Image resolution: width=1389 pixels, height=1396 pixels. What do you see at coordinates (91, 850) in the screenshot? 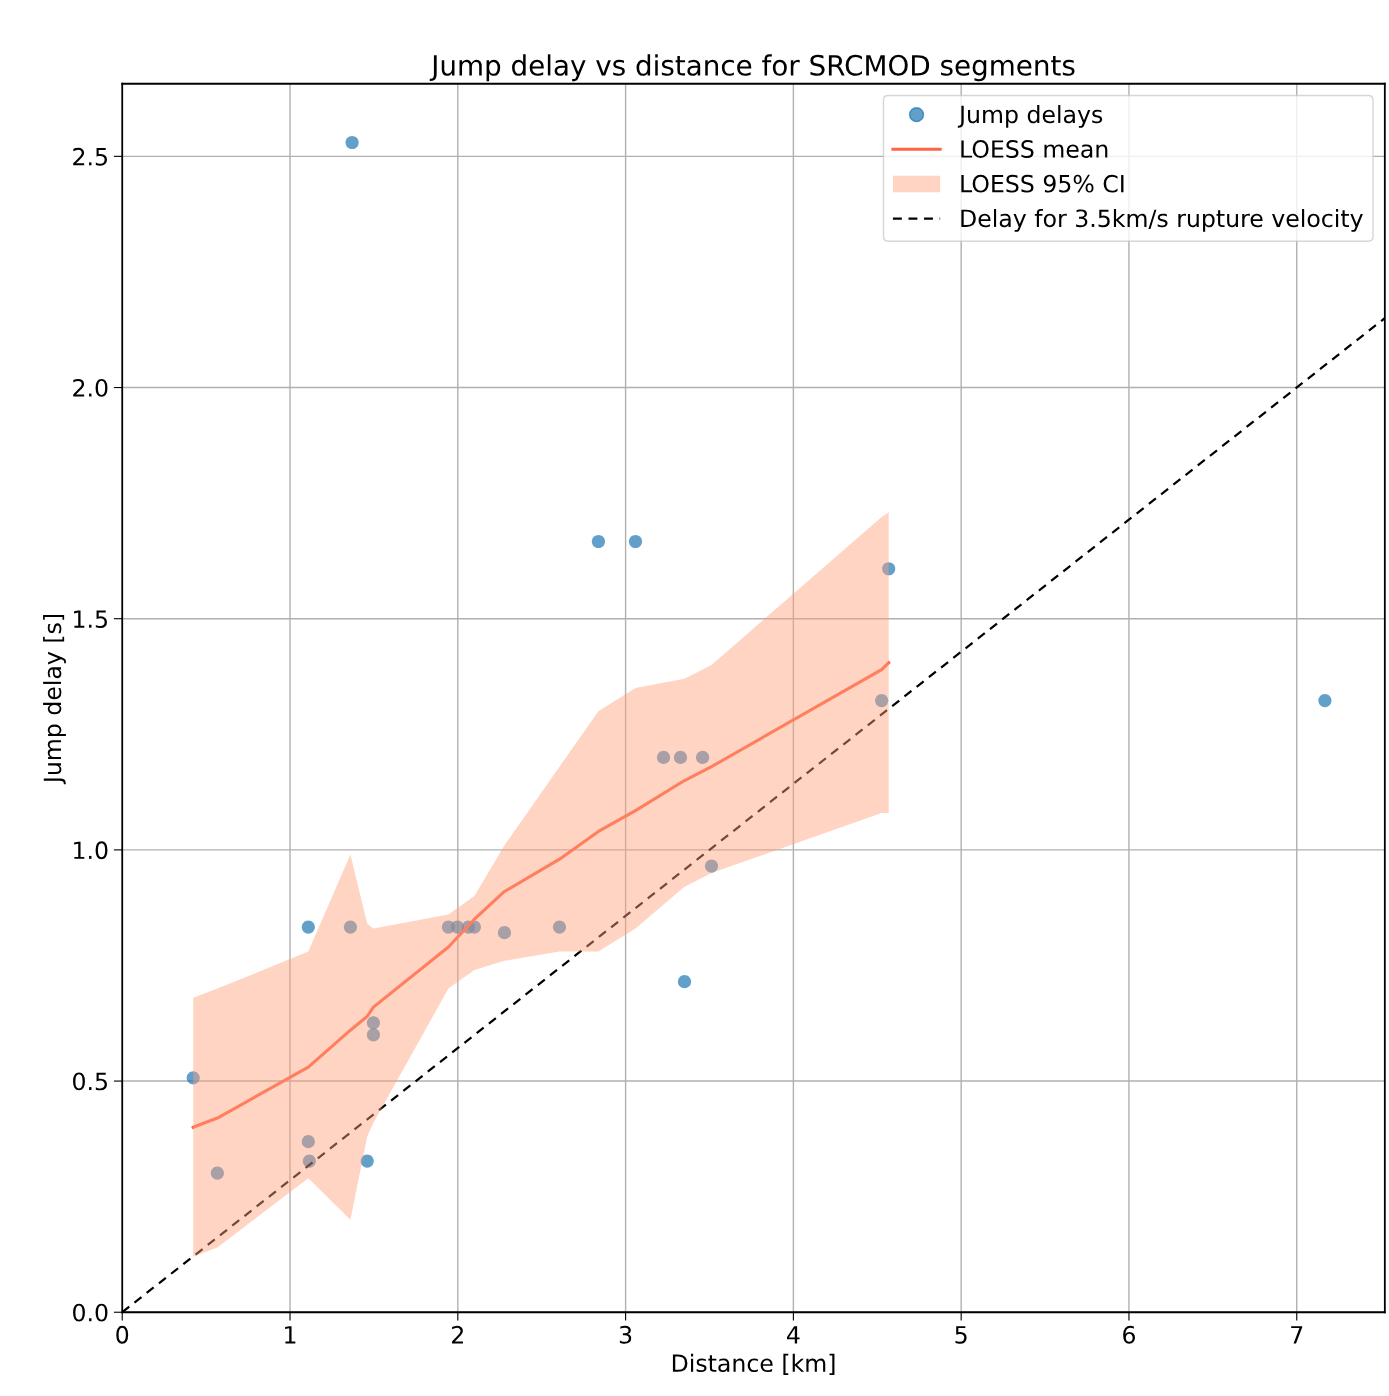
I see `y-tick-label: 1.0` at bounding box center [91, 850].